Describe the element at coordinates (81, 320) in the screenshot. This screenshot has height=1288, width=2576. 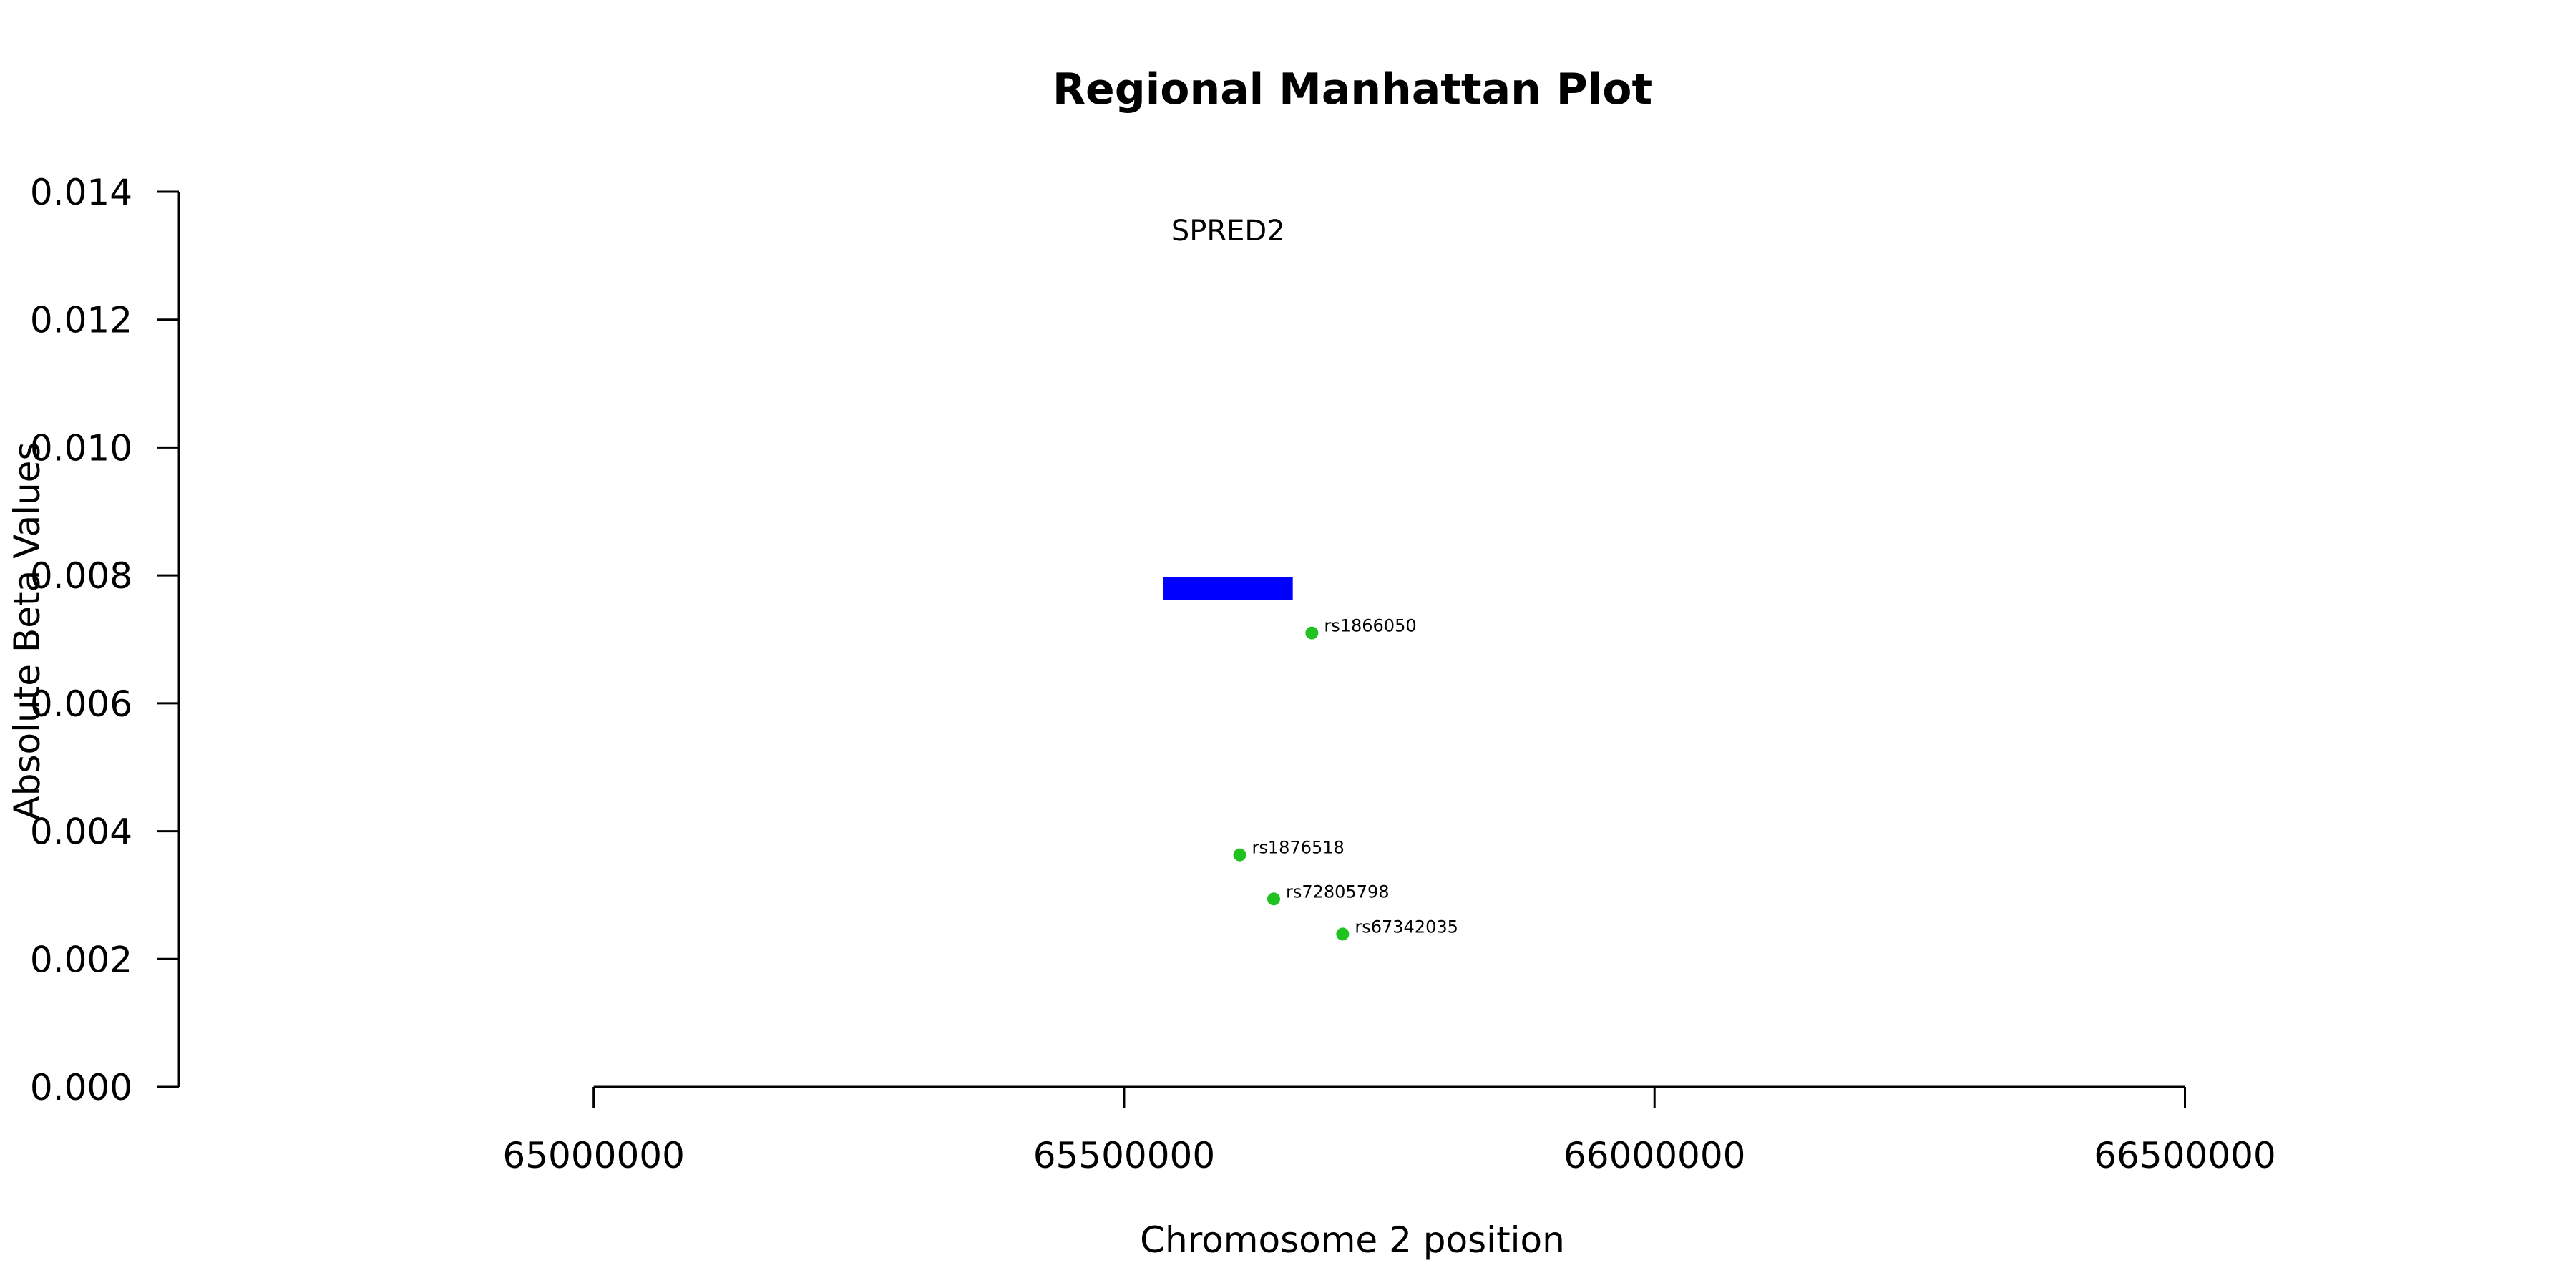
I see `y-tick-label: 0.012` at that location.